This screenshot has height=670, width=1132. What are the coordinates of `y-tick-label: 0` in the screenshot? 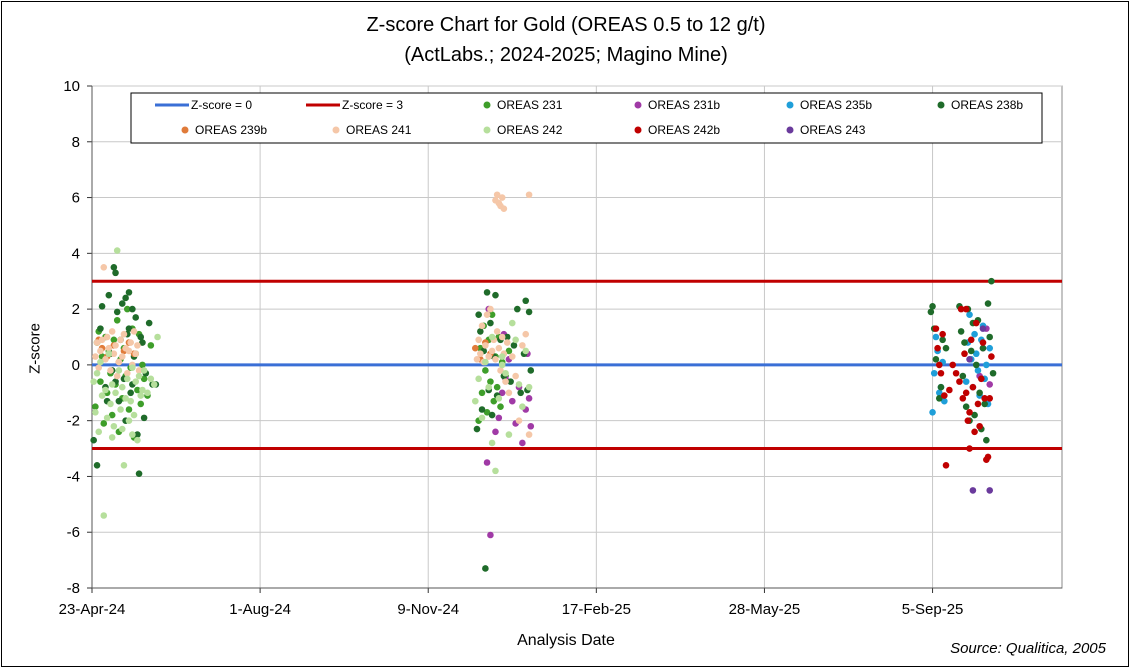 It's located at (76, 365).